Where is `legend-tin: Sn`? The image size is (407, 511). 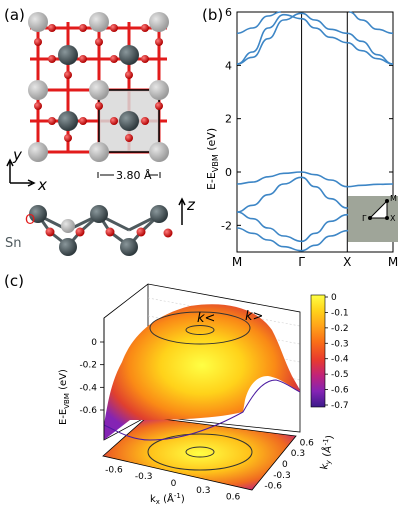 legend-tin: Sn is located at coordinates (13, 243).